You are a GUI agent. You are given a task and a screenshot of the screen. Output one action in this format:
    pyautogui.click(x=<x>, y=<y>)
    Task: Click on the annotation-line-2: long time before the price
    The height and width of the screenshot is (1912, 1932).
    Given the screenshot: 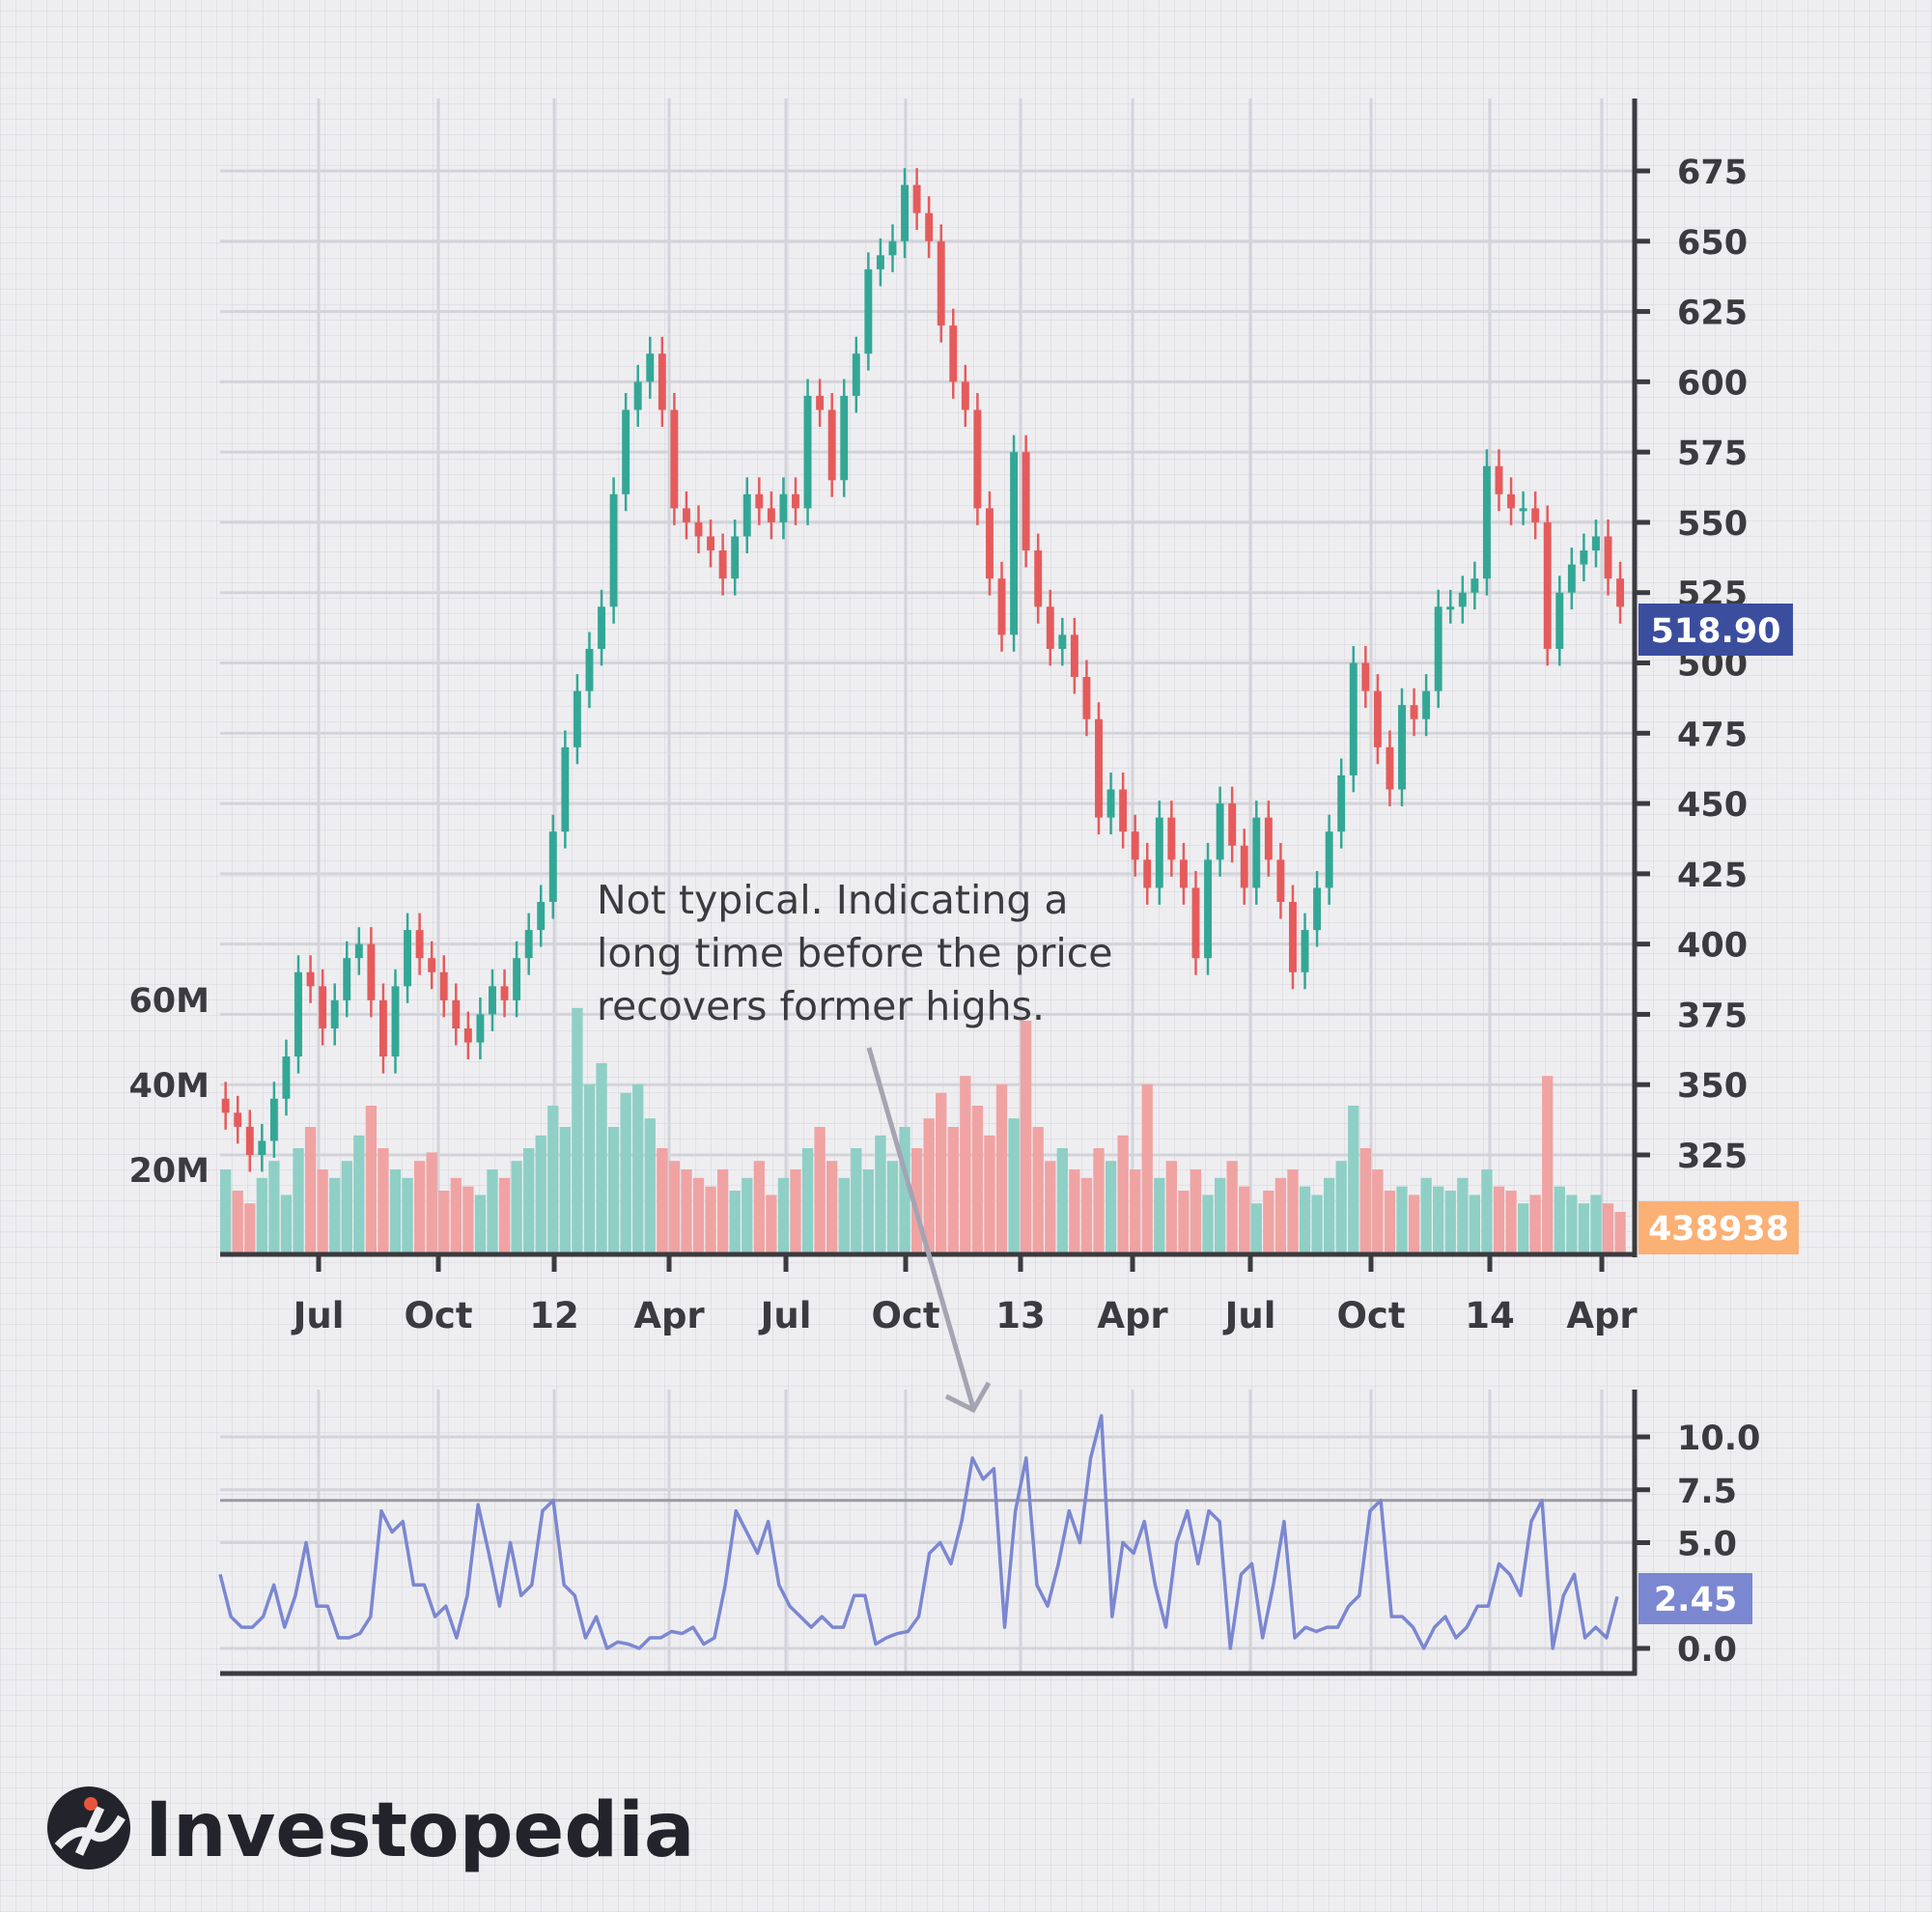 What is the action you would take?
    pyautogui.click(x=855, y=953)
    